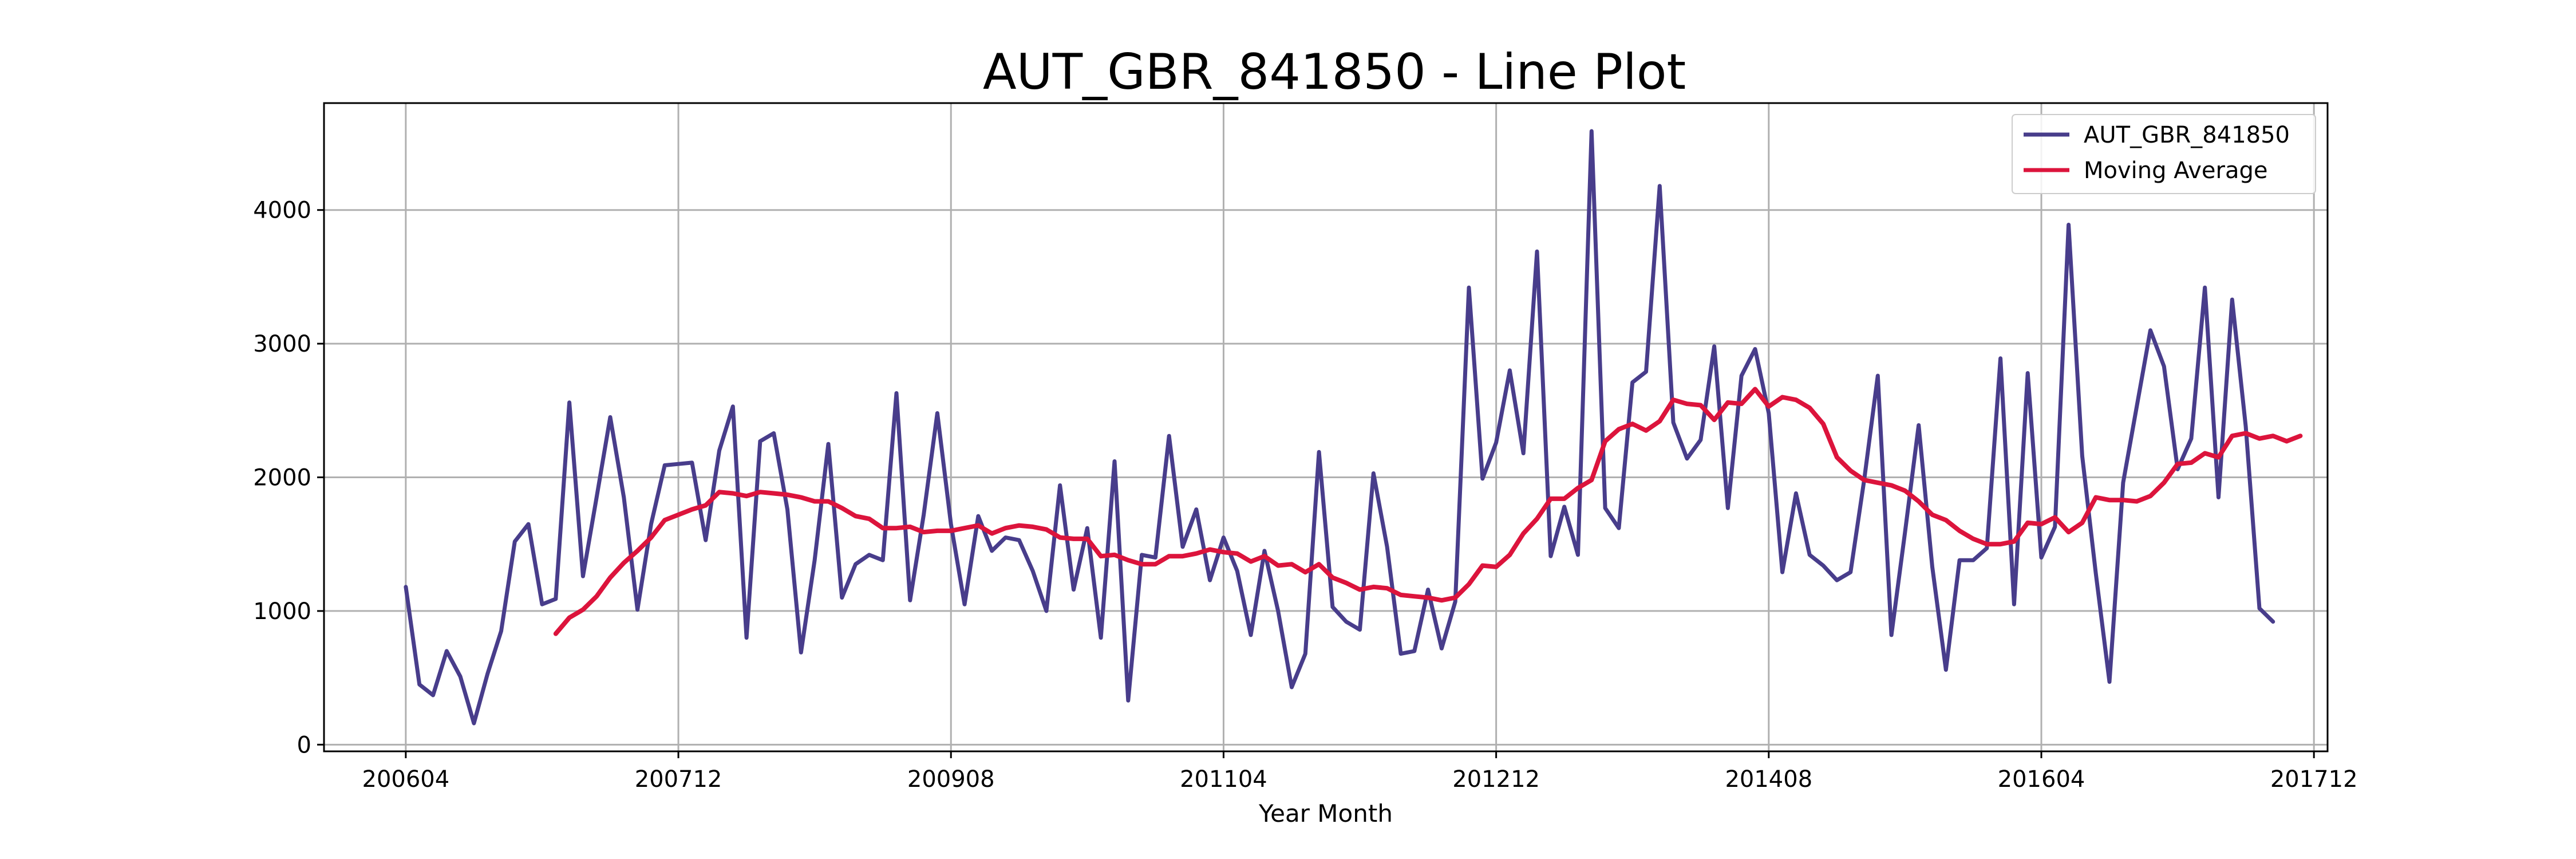  What do you see at coordinates (2041, 779) in the screenshot?
I see `x-tick-label: 201604` at bounding box center [2041, 779].